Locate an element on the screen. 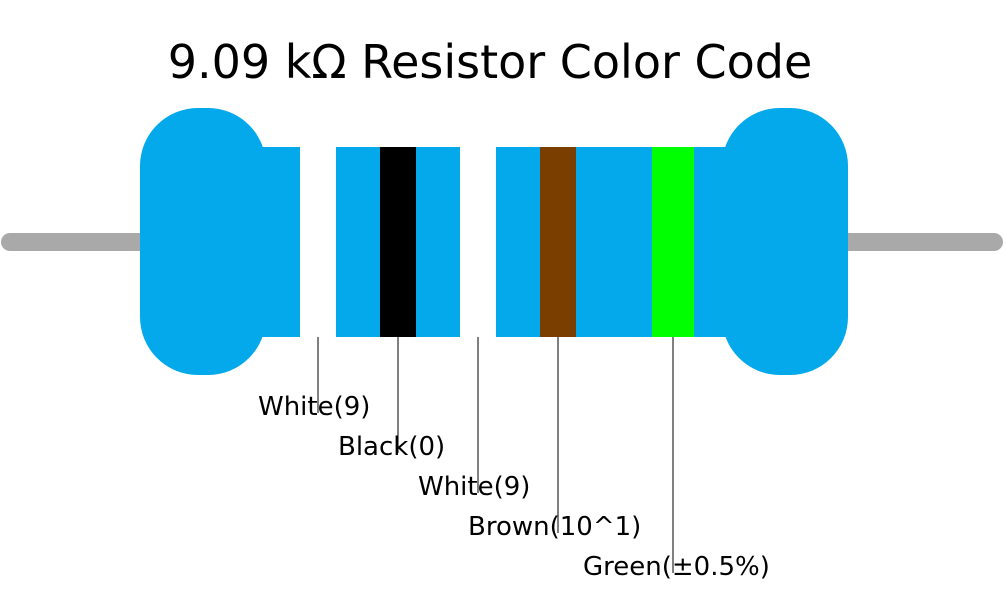  title: 9.09 kΩ Resistor Color Code is located at coordinates (490, 62).